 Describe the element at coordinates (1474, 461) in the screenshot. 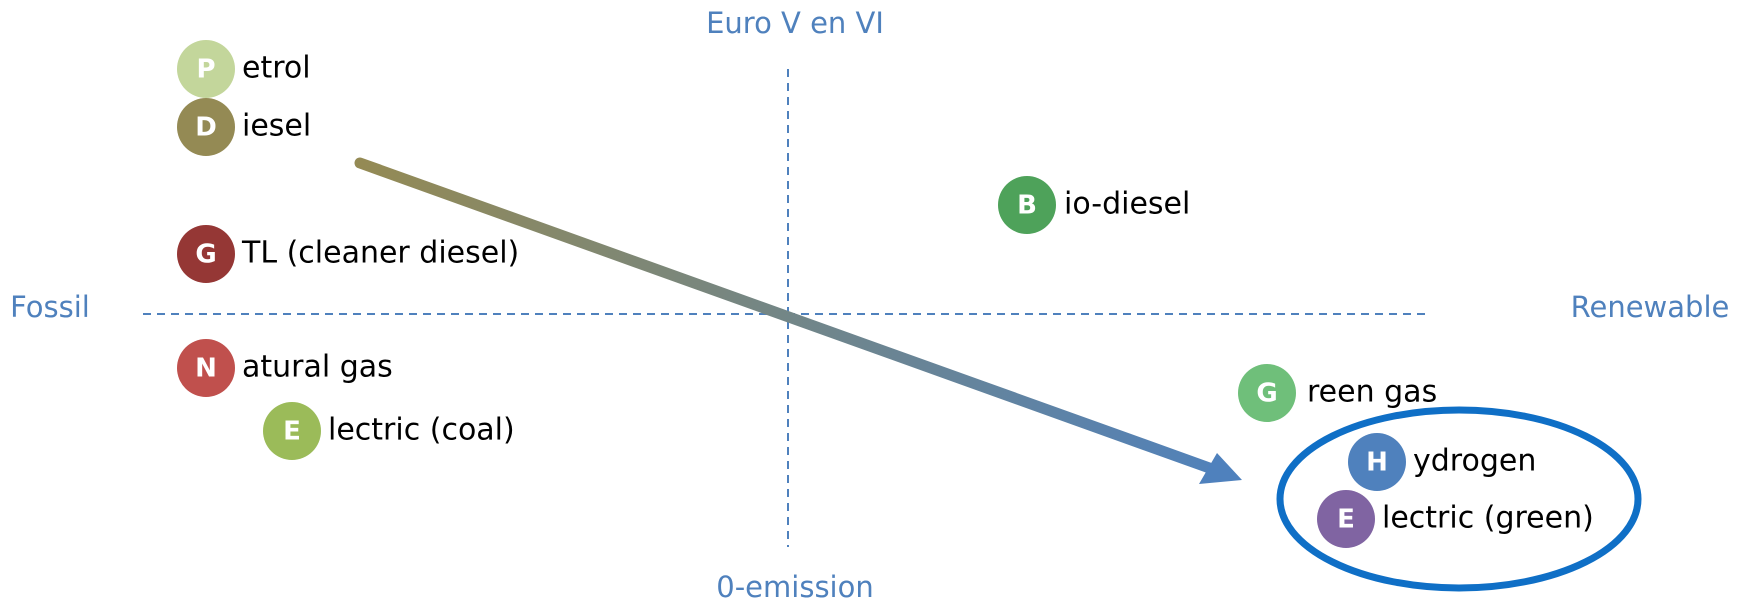

I see `item-label: ydrogen` at that location.